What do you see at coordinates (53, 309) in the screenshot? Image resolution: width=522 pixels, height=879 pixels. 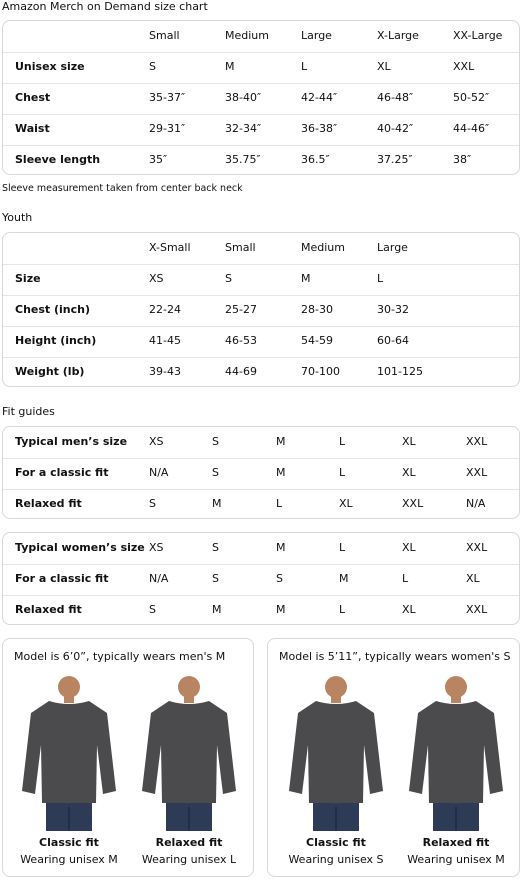 I see `row-label: Chest (inch)` at bounding box center [53, 309].